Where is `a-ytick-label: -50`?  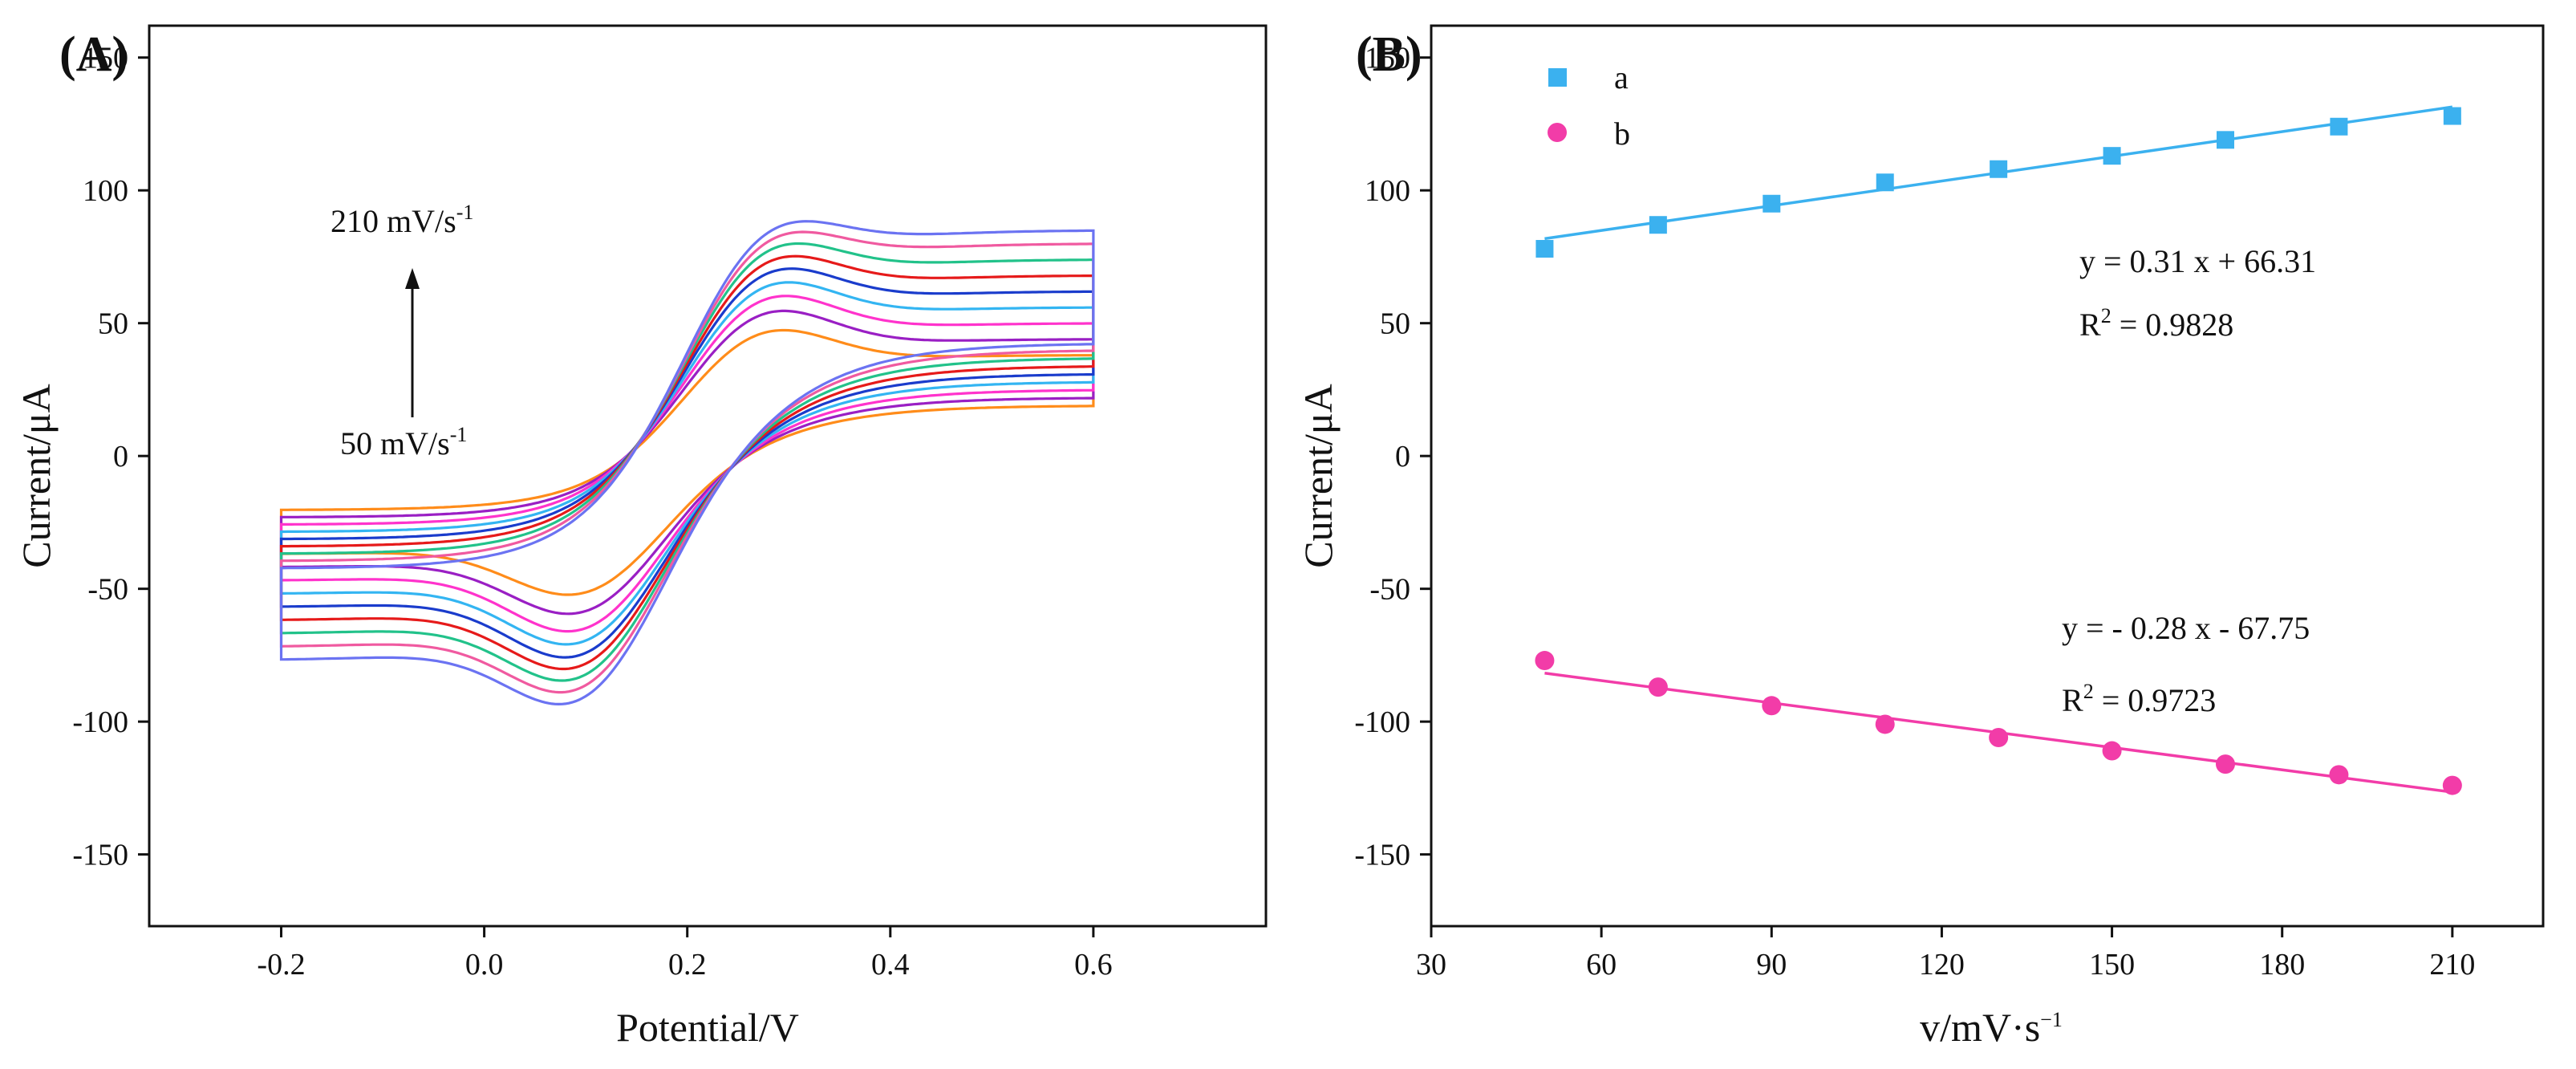
a-ytick-label: -50 is located at coordinates (107, 590).